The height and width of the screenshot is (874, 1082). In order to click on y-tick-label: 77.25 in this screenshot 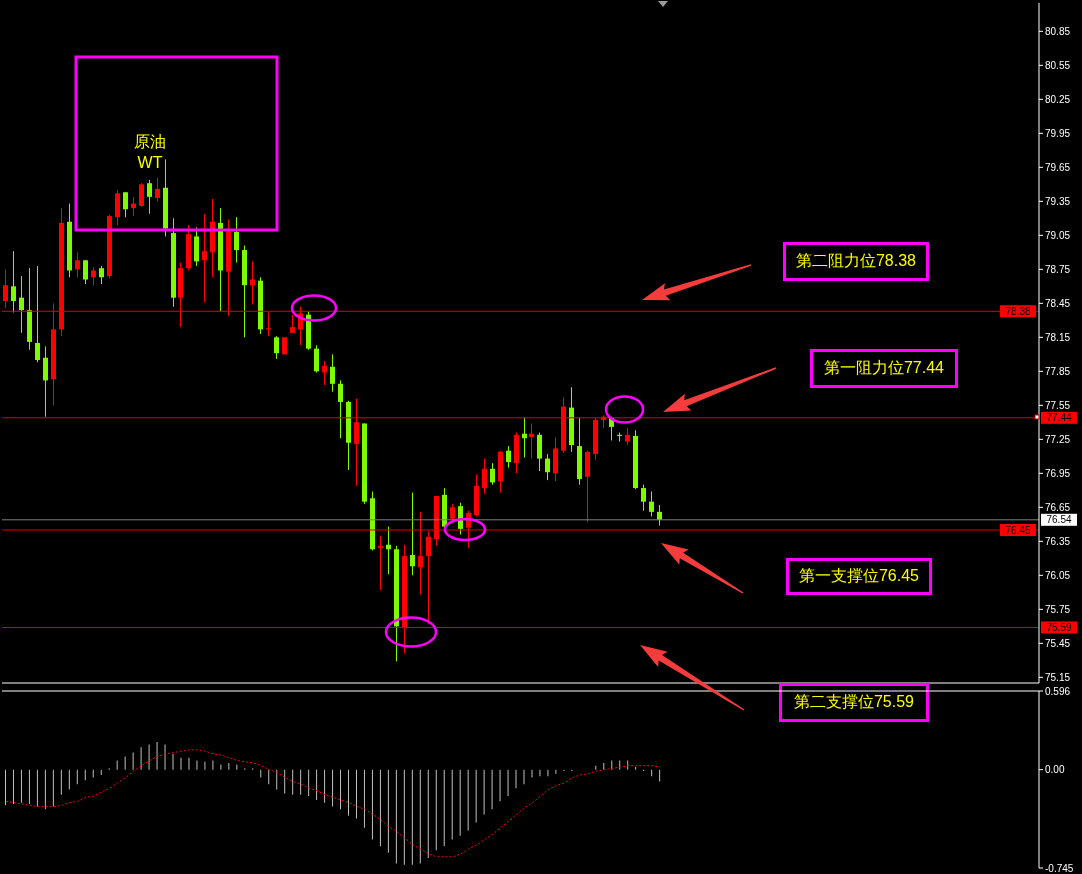, I will do `click(1058, 439)`.